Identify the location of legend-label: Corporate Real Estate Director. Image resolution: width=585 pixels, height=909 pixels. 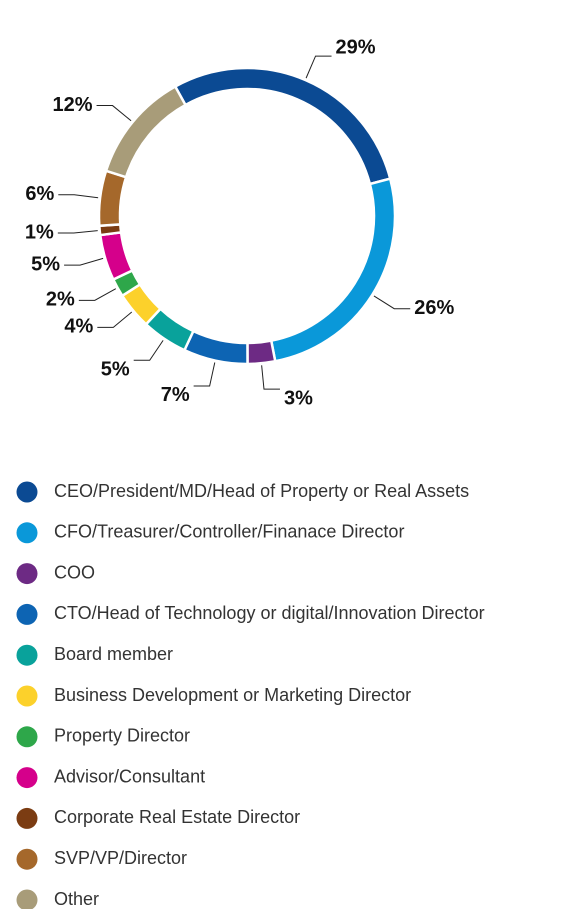
(177, 817).